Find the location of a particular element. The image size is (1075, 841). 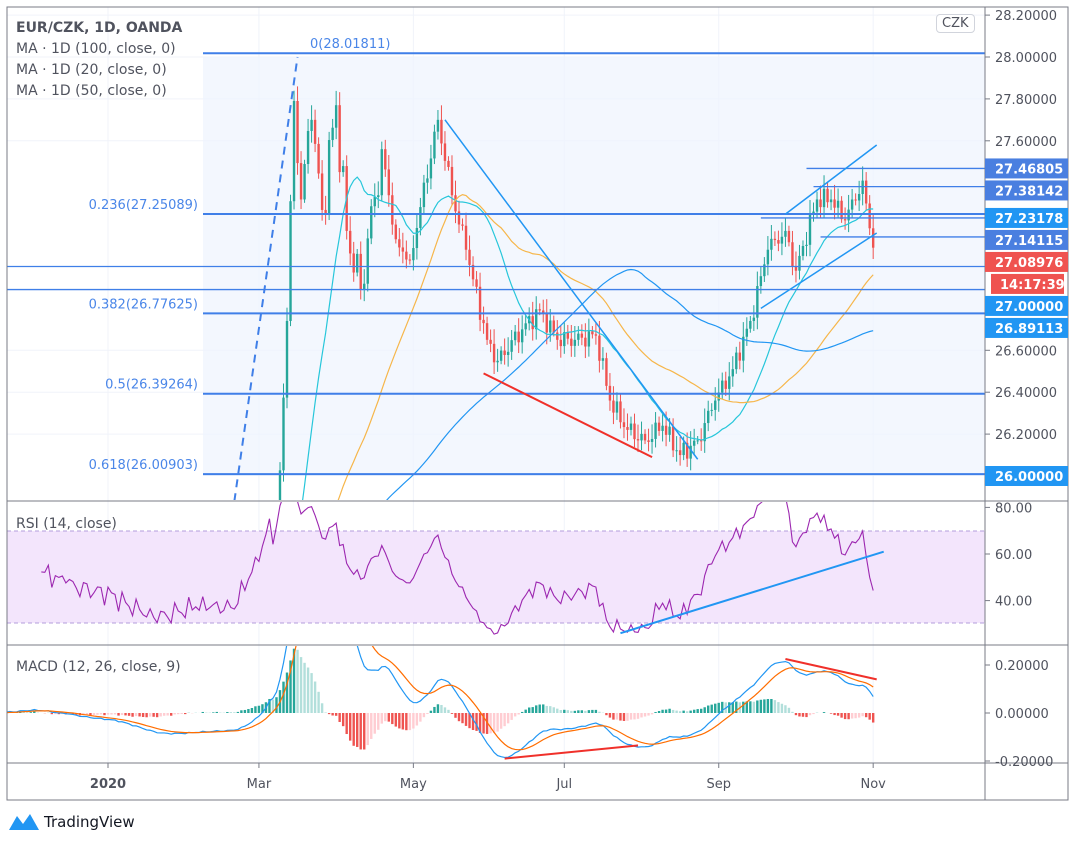

dashed-trendline is located at coordinates (266, 278).